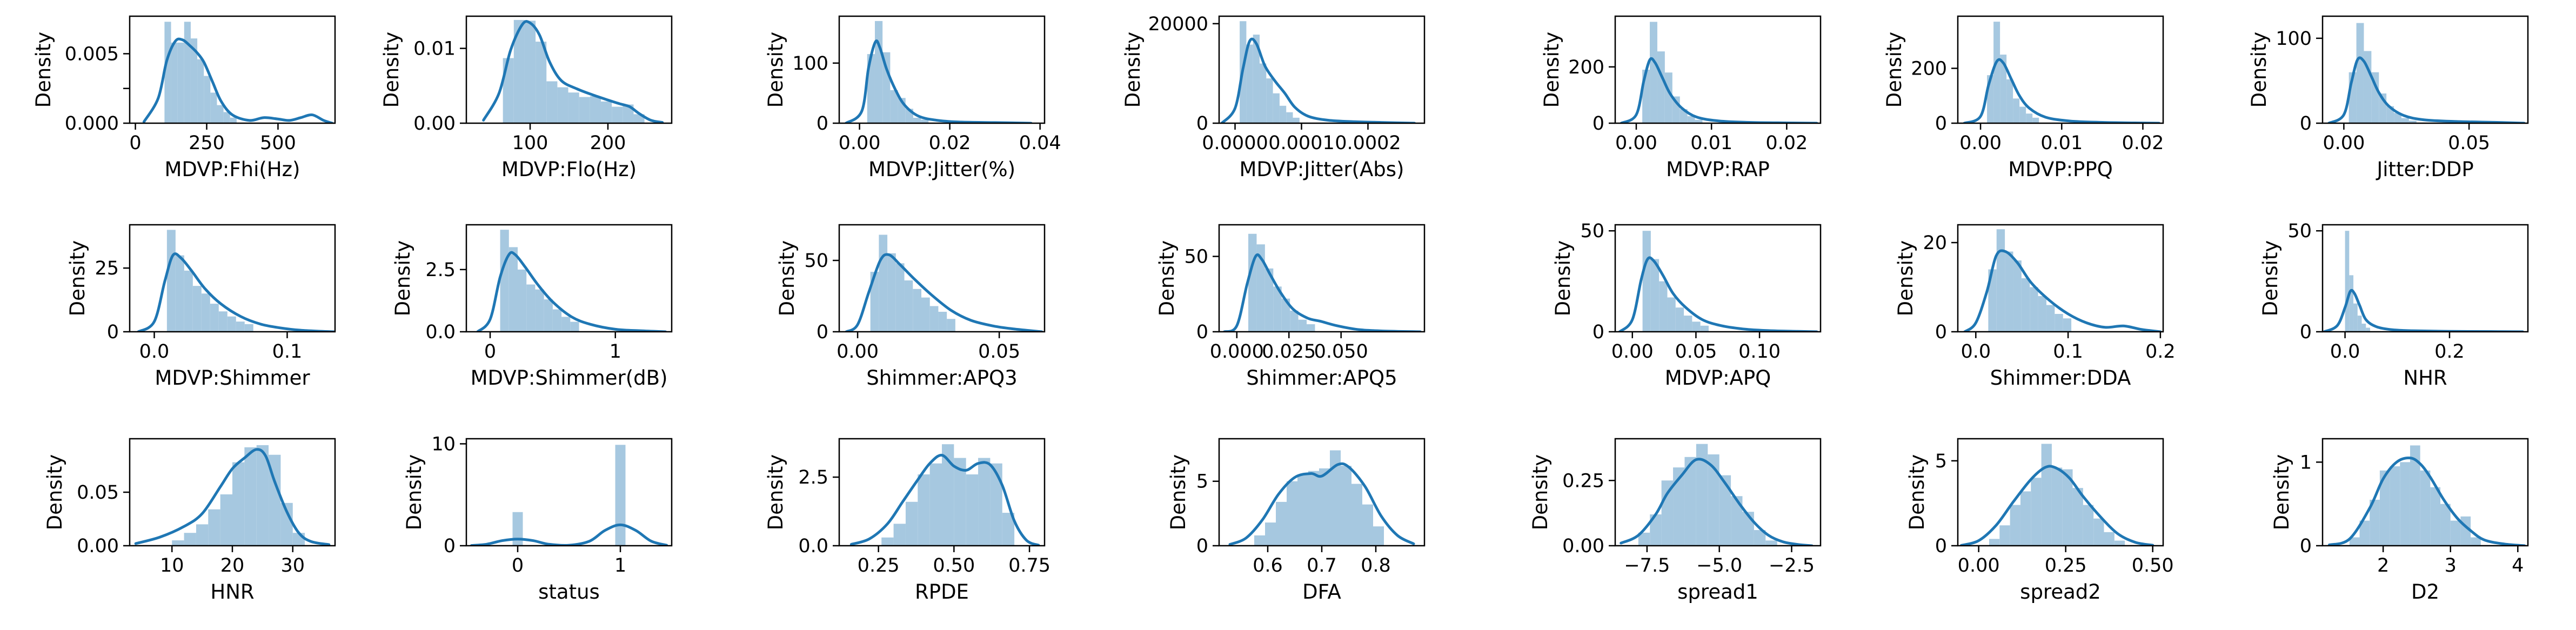 This screenshot has width=2576, height=630. Describe the element at coordinates (2424, 169) in the screenshot. I see `x-axis-label: Jitter:DDP` at that location.